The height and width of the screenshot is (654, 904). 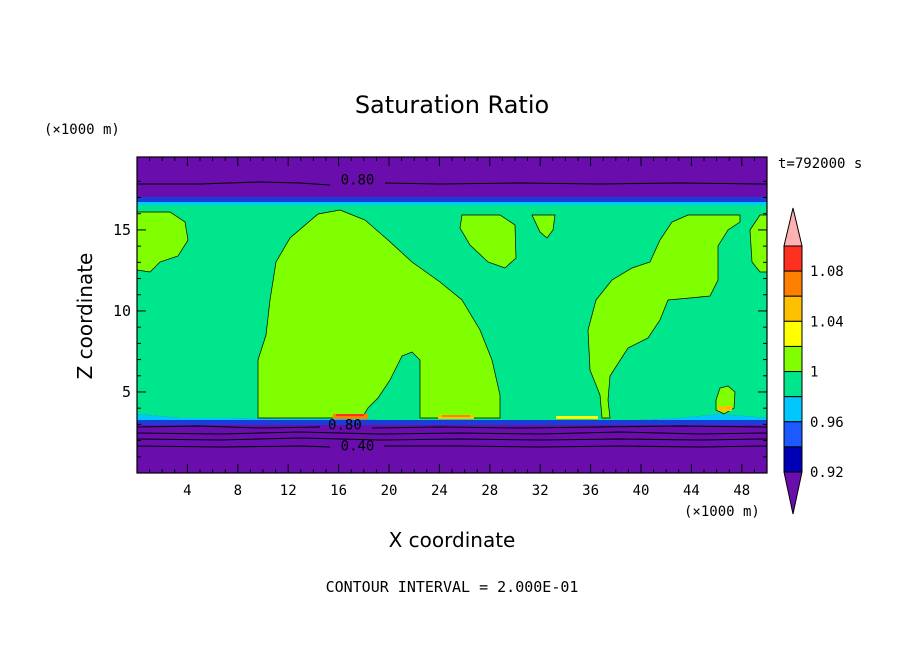 I want to click on x-tick-label: 36, so click(x=590, y=491).